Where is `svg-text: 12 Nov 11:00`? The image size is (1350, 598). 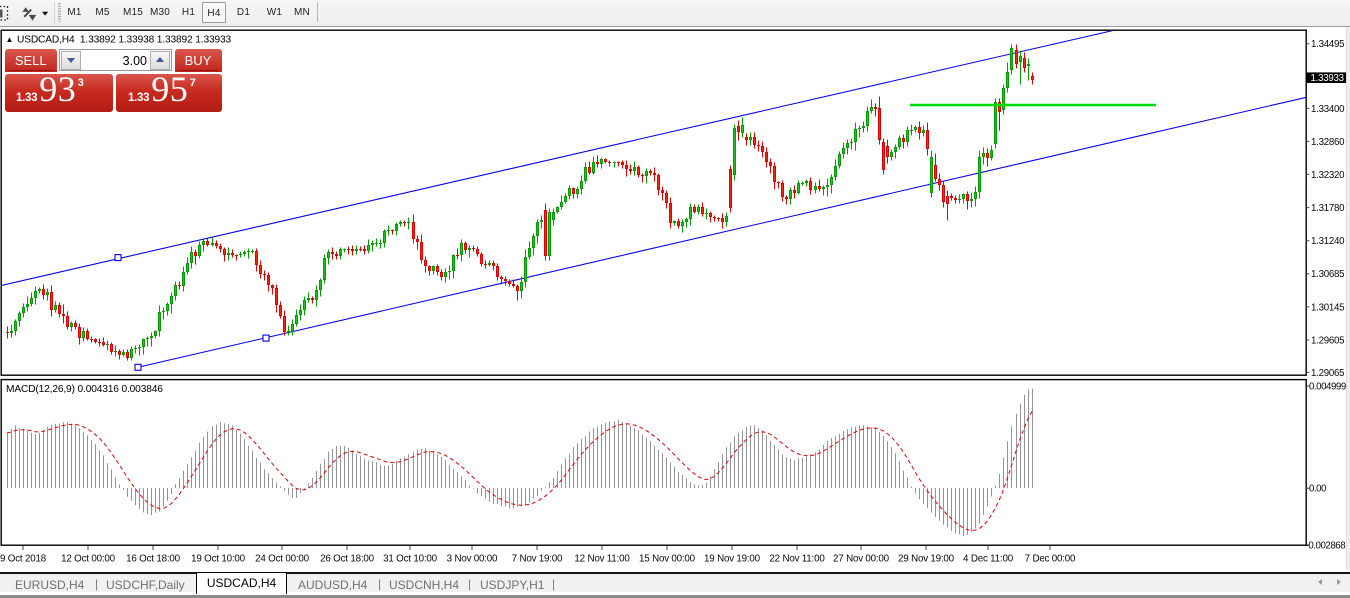
svg-text: 12 Nov 11:00 is located at coordinates (602, 559).